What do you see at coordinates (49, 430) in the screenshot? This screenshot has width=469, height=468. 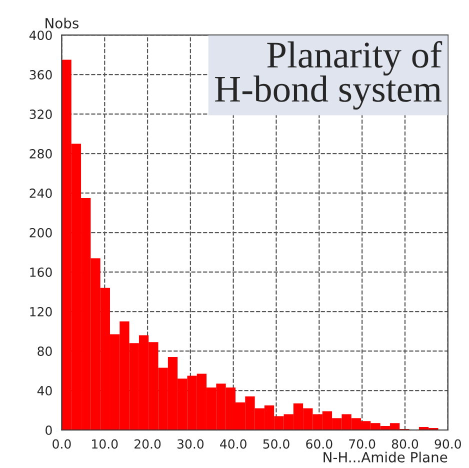 I see `y-tick-label: 0` at bounding box center [49, 430].